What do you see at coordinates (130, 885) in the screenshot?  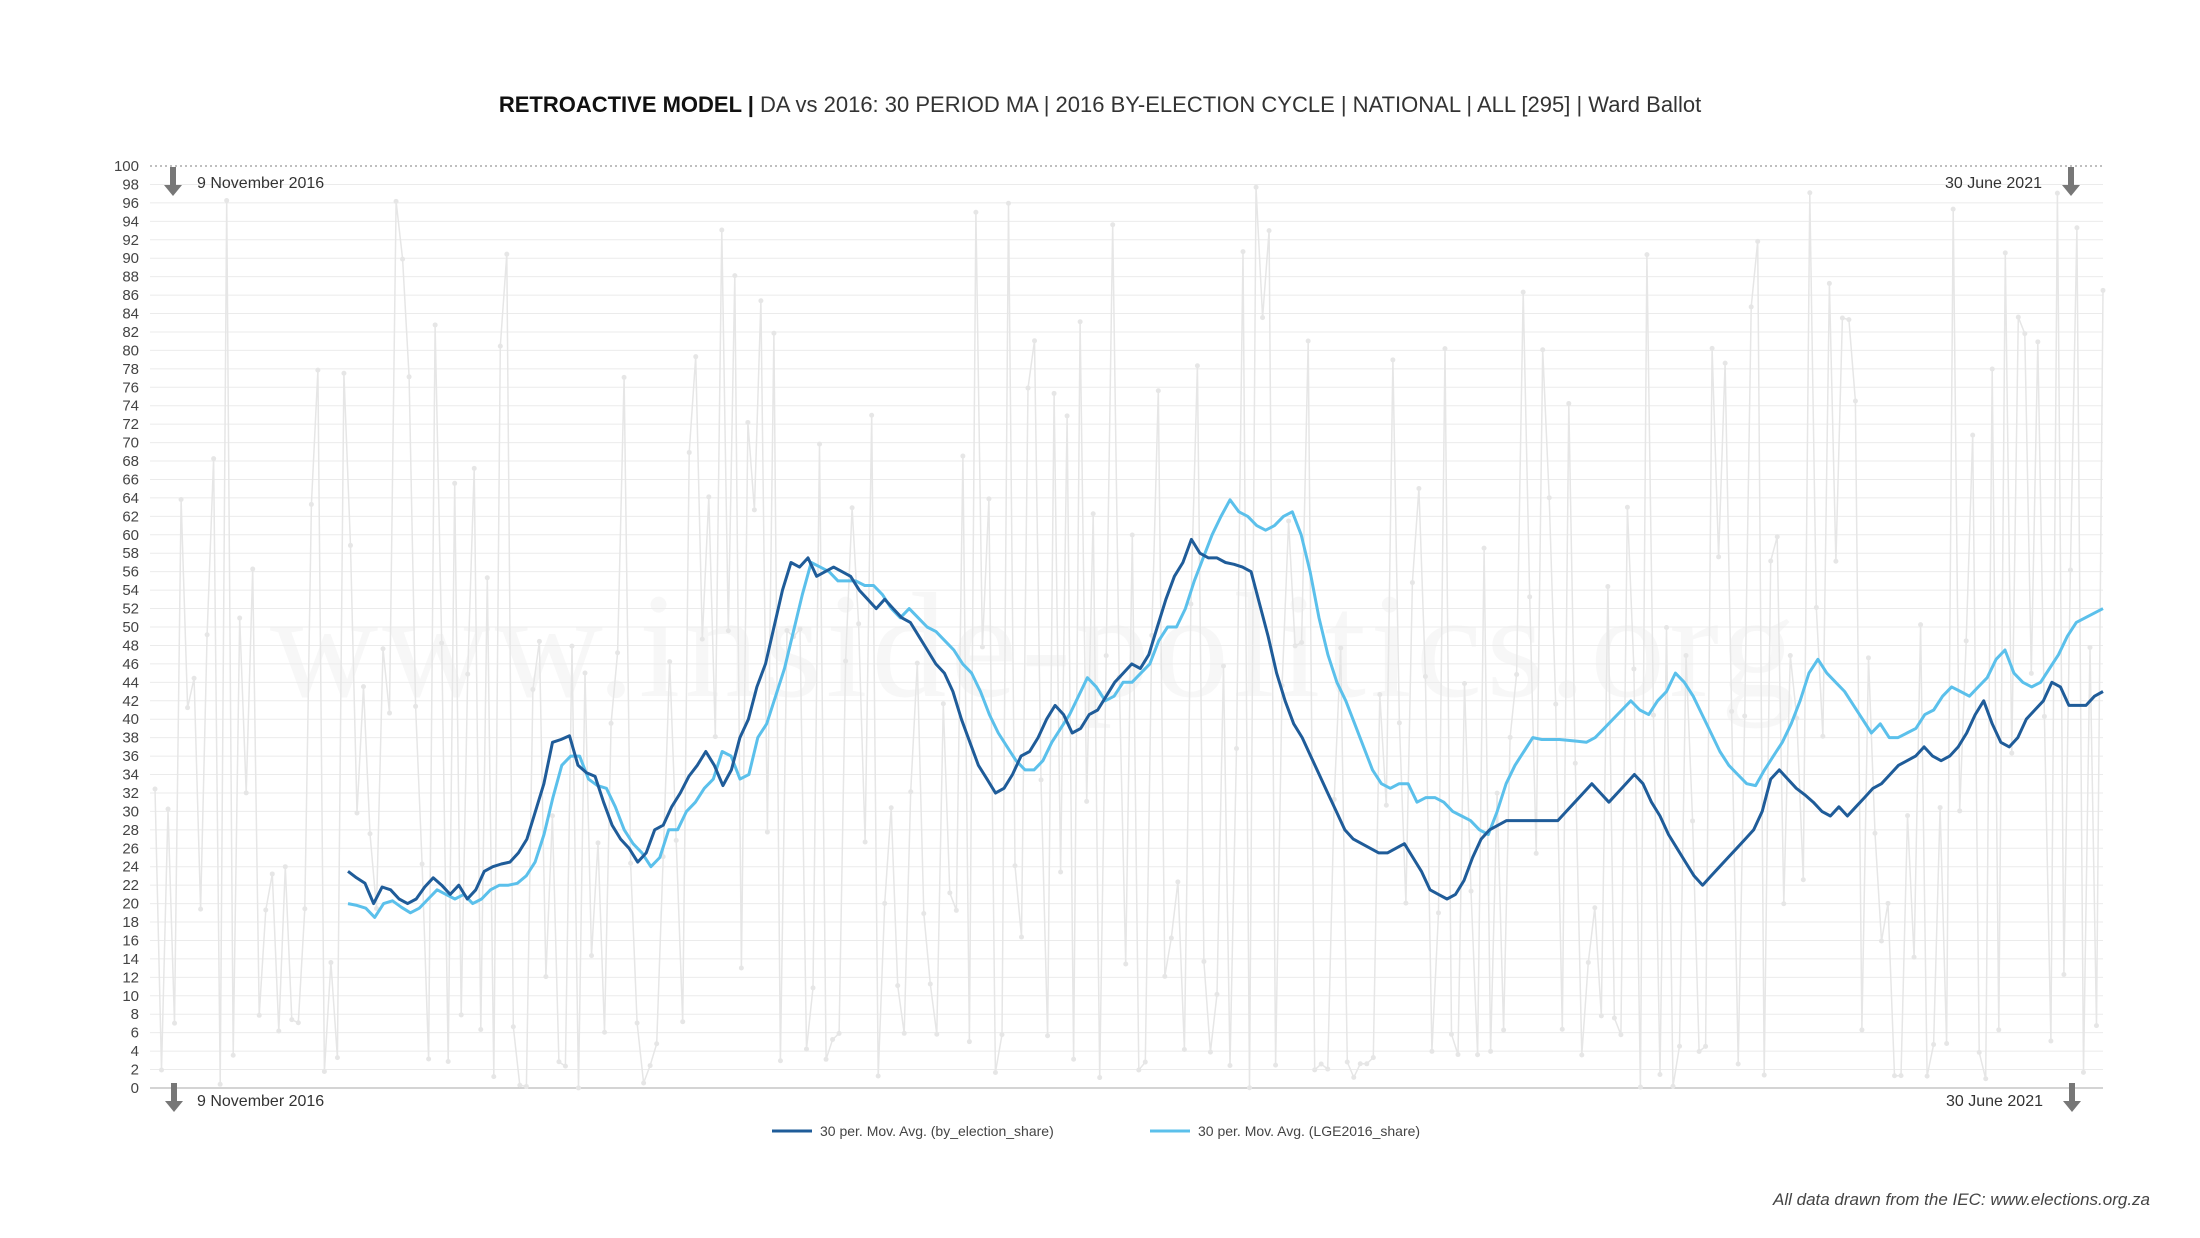 I see `y-tick-label: 22` at bounding box center [130, 885].